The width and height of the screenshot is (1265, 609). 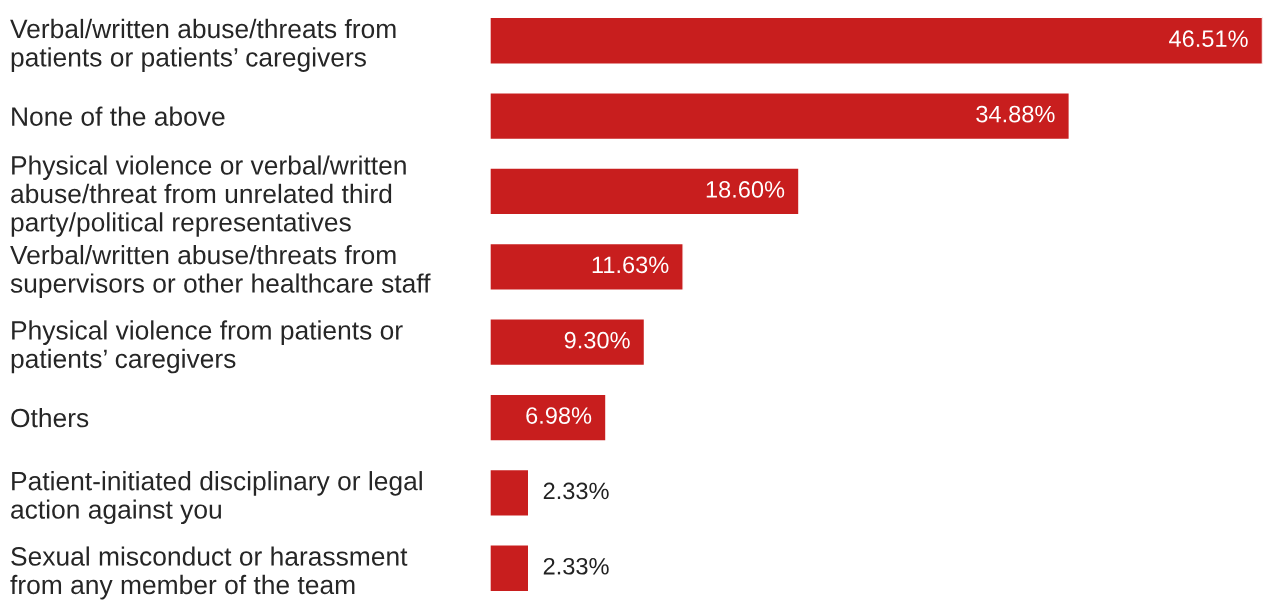 I want to click on y-tick-label: Physical violence from patients or patients’ caregivers, so click(x=207, y=347).